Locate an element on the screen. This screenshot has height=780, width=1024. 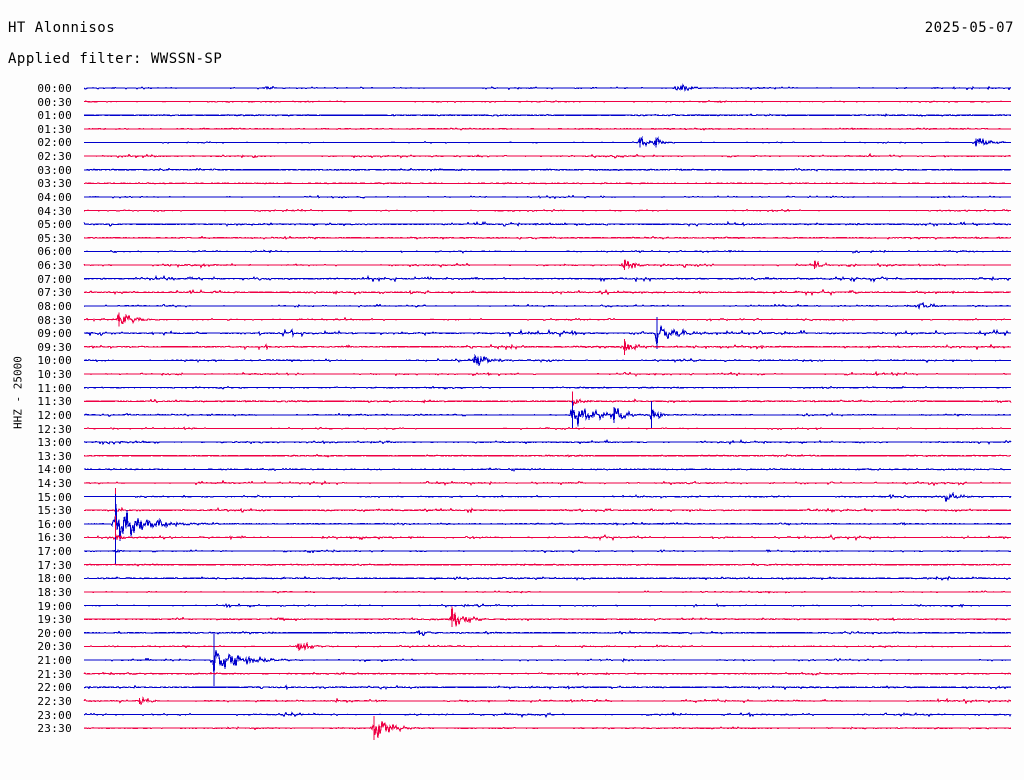
time-tick-label: 06:00 is located at coordinates (54, 252).